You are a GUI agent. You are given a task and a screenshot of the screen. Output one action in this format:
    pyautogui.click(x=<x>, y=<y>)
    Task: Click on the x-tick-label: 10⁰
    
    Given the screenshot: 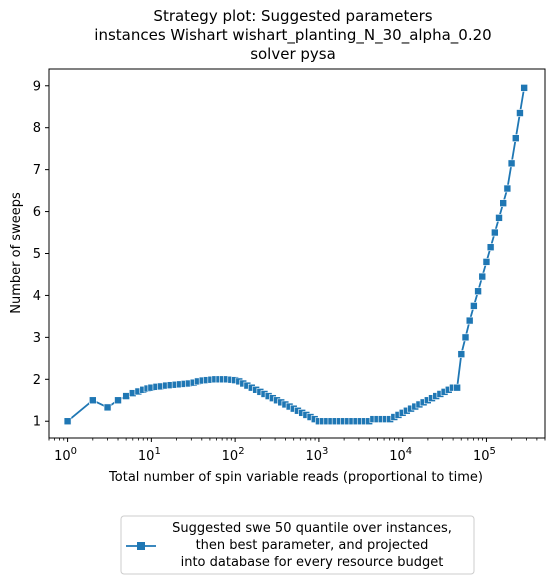 What is the action you would take?
    pyautogui.click(x=65, y=455)
    